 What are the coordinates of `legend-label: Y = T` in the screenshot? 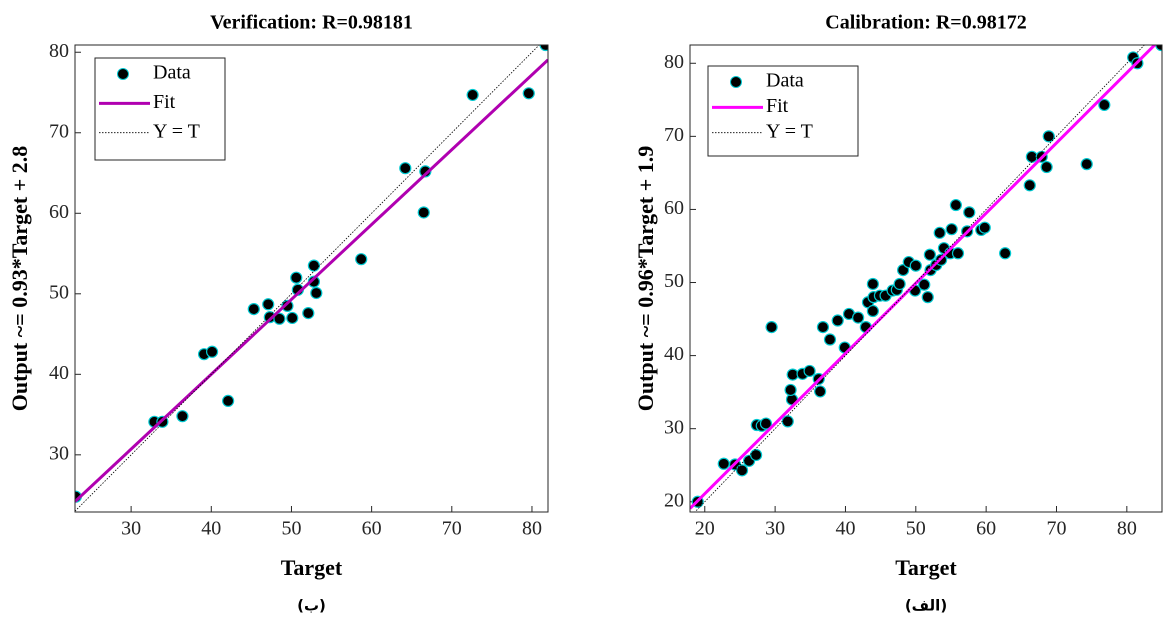 It's located at (176, 131).